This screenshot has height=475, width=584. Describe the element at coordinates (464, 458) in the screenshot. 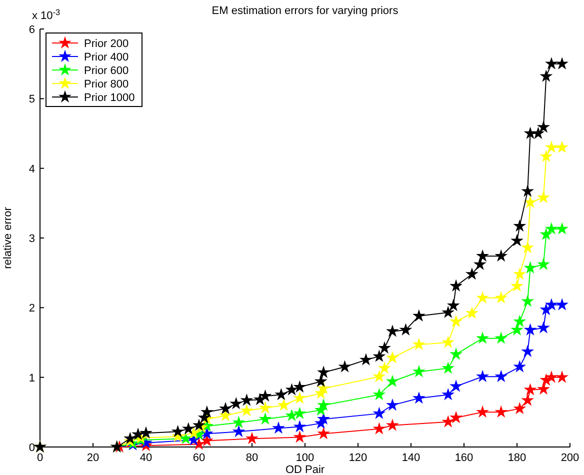

I see `x-tick-label: 160` at that location.